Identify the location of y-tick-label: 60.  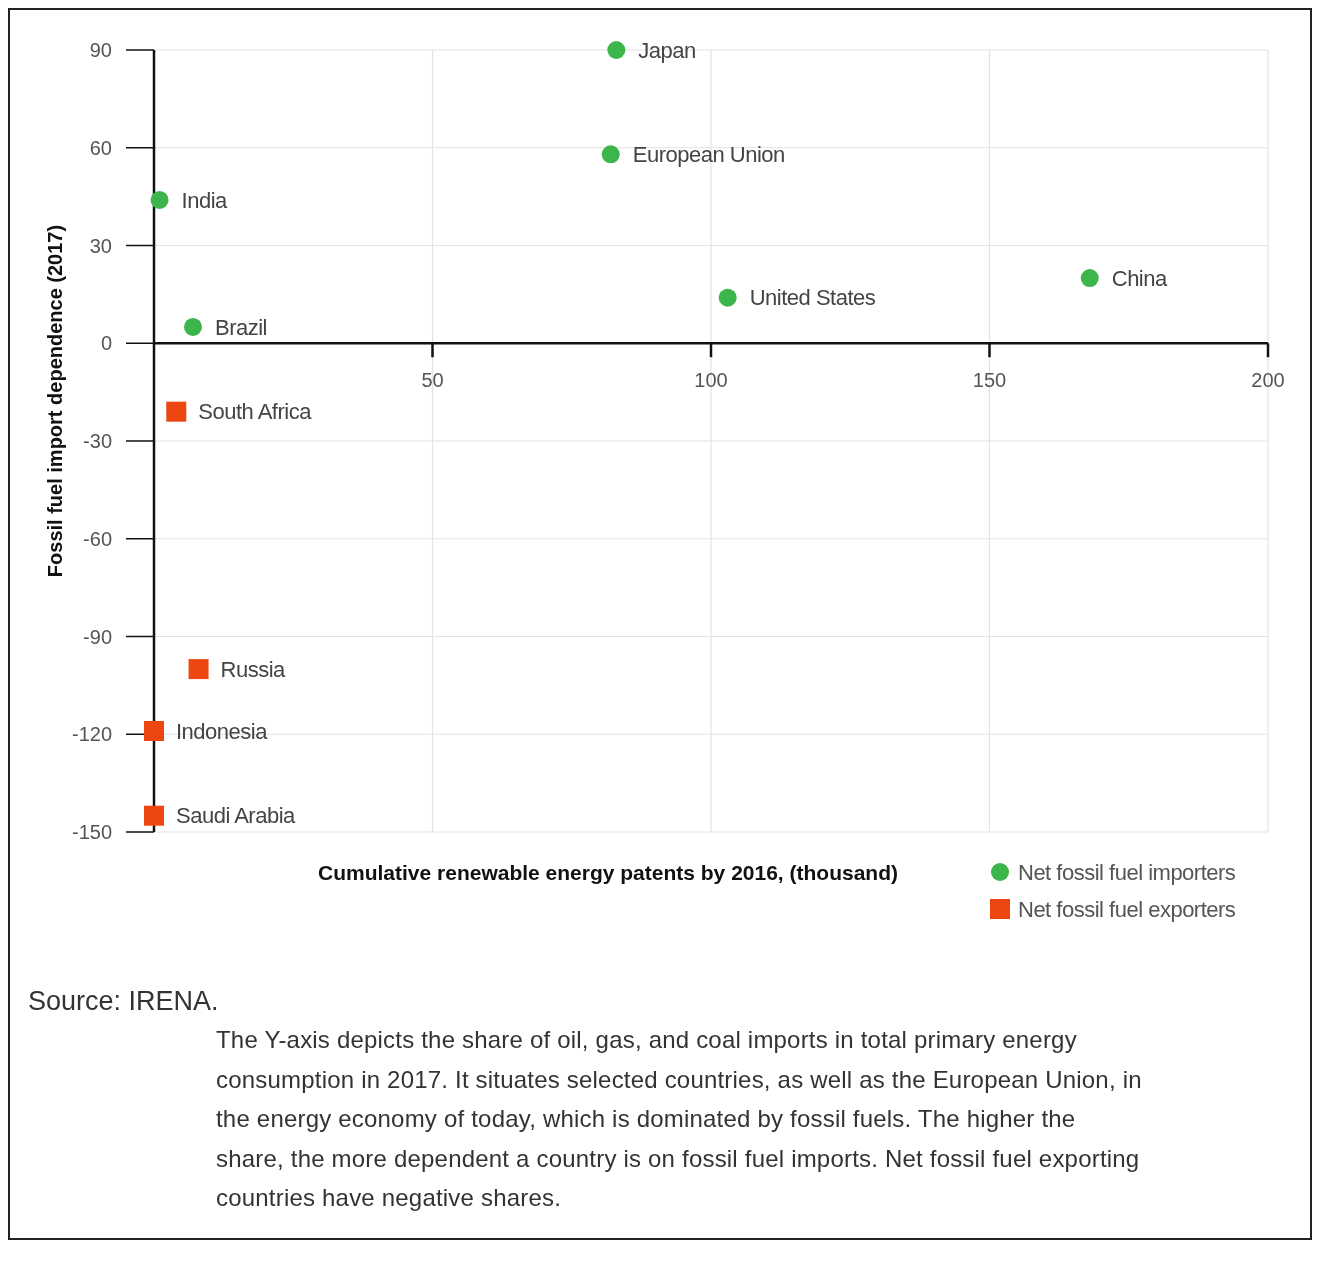
(100, 147).